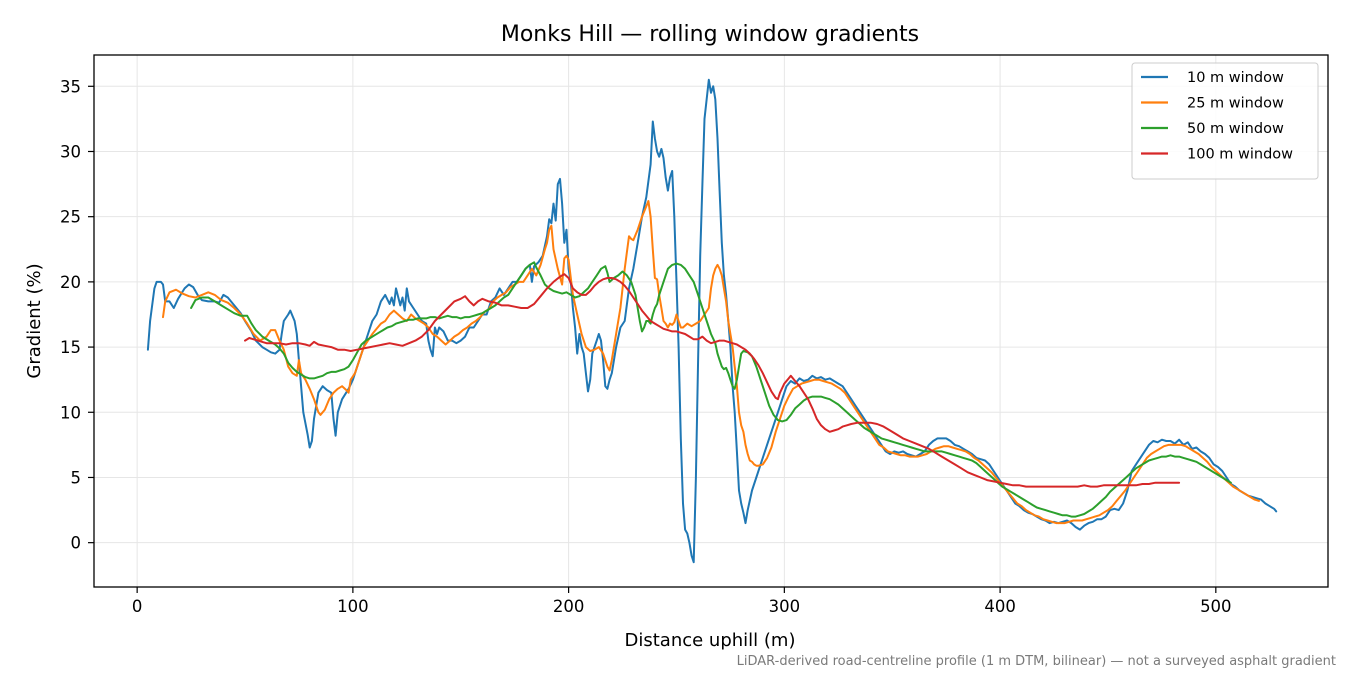 Image resolution: width=1350 pixels, height=675 pixels. I want to click on legend-label: 25 m window, so click(1235, 104).